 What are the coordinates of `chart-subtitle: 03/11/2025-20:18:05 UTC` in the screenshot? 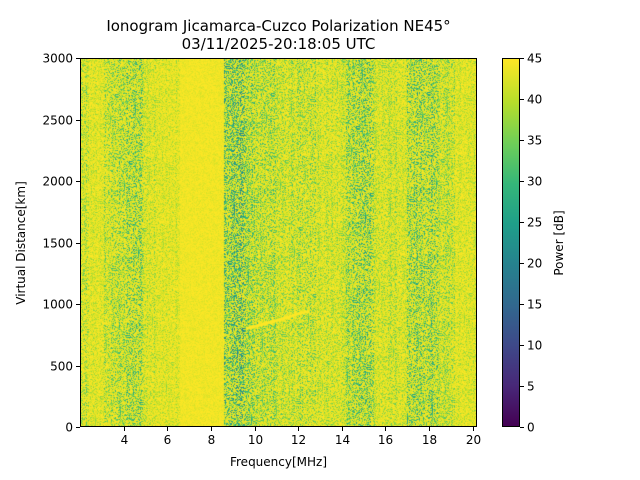 It's located at (278, 44).